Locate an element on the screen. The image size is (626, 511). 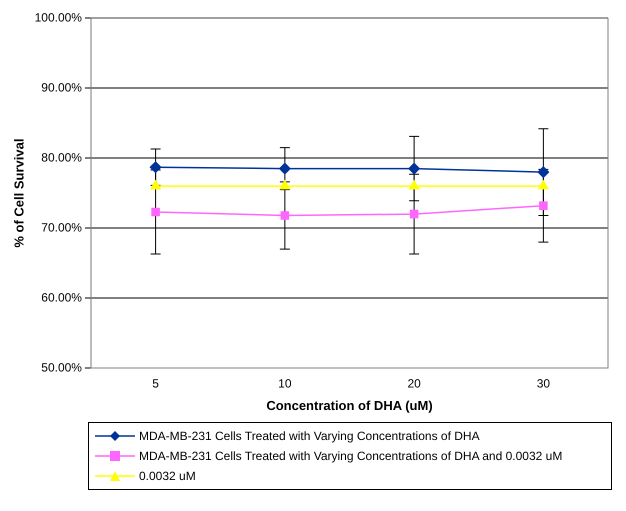
x-tick-label: 5 is located at coordinates (156, 383).